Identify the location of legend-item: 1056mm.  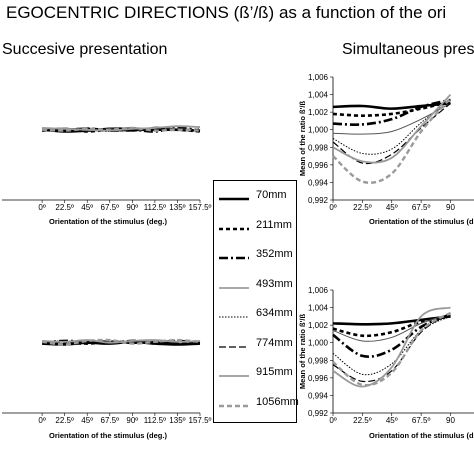
(258, 407).